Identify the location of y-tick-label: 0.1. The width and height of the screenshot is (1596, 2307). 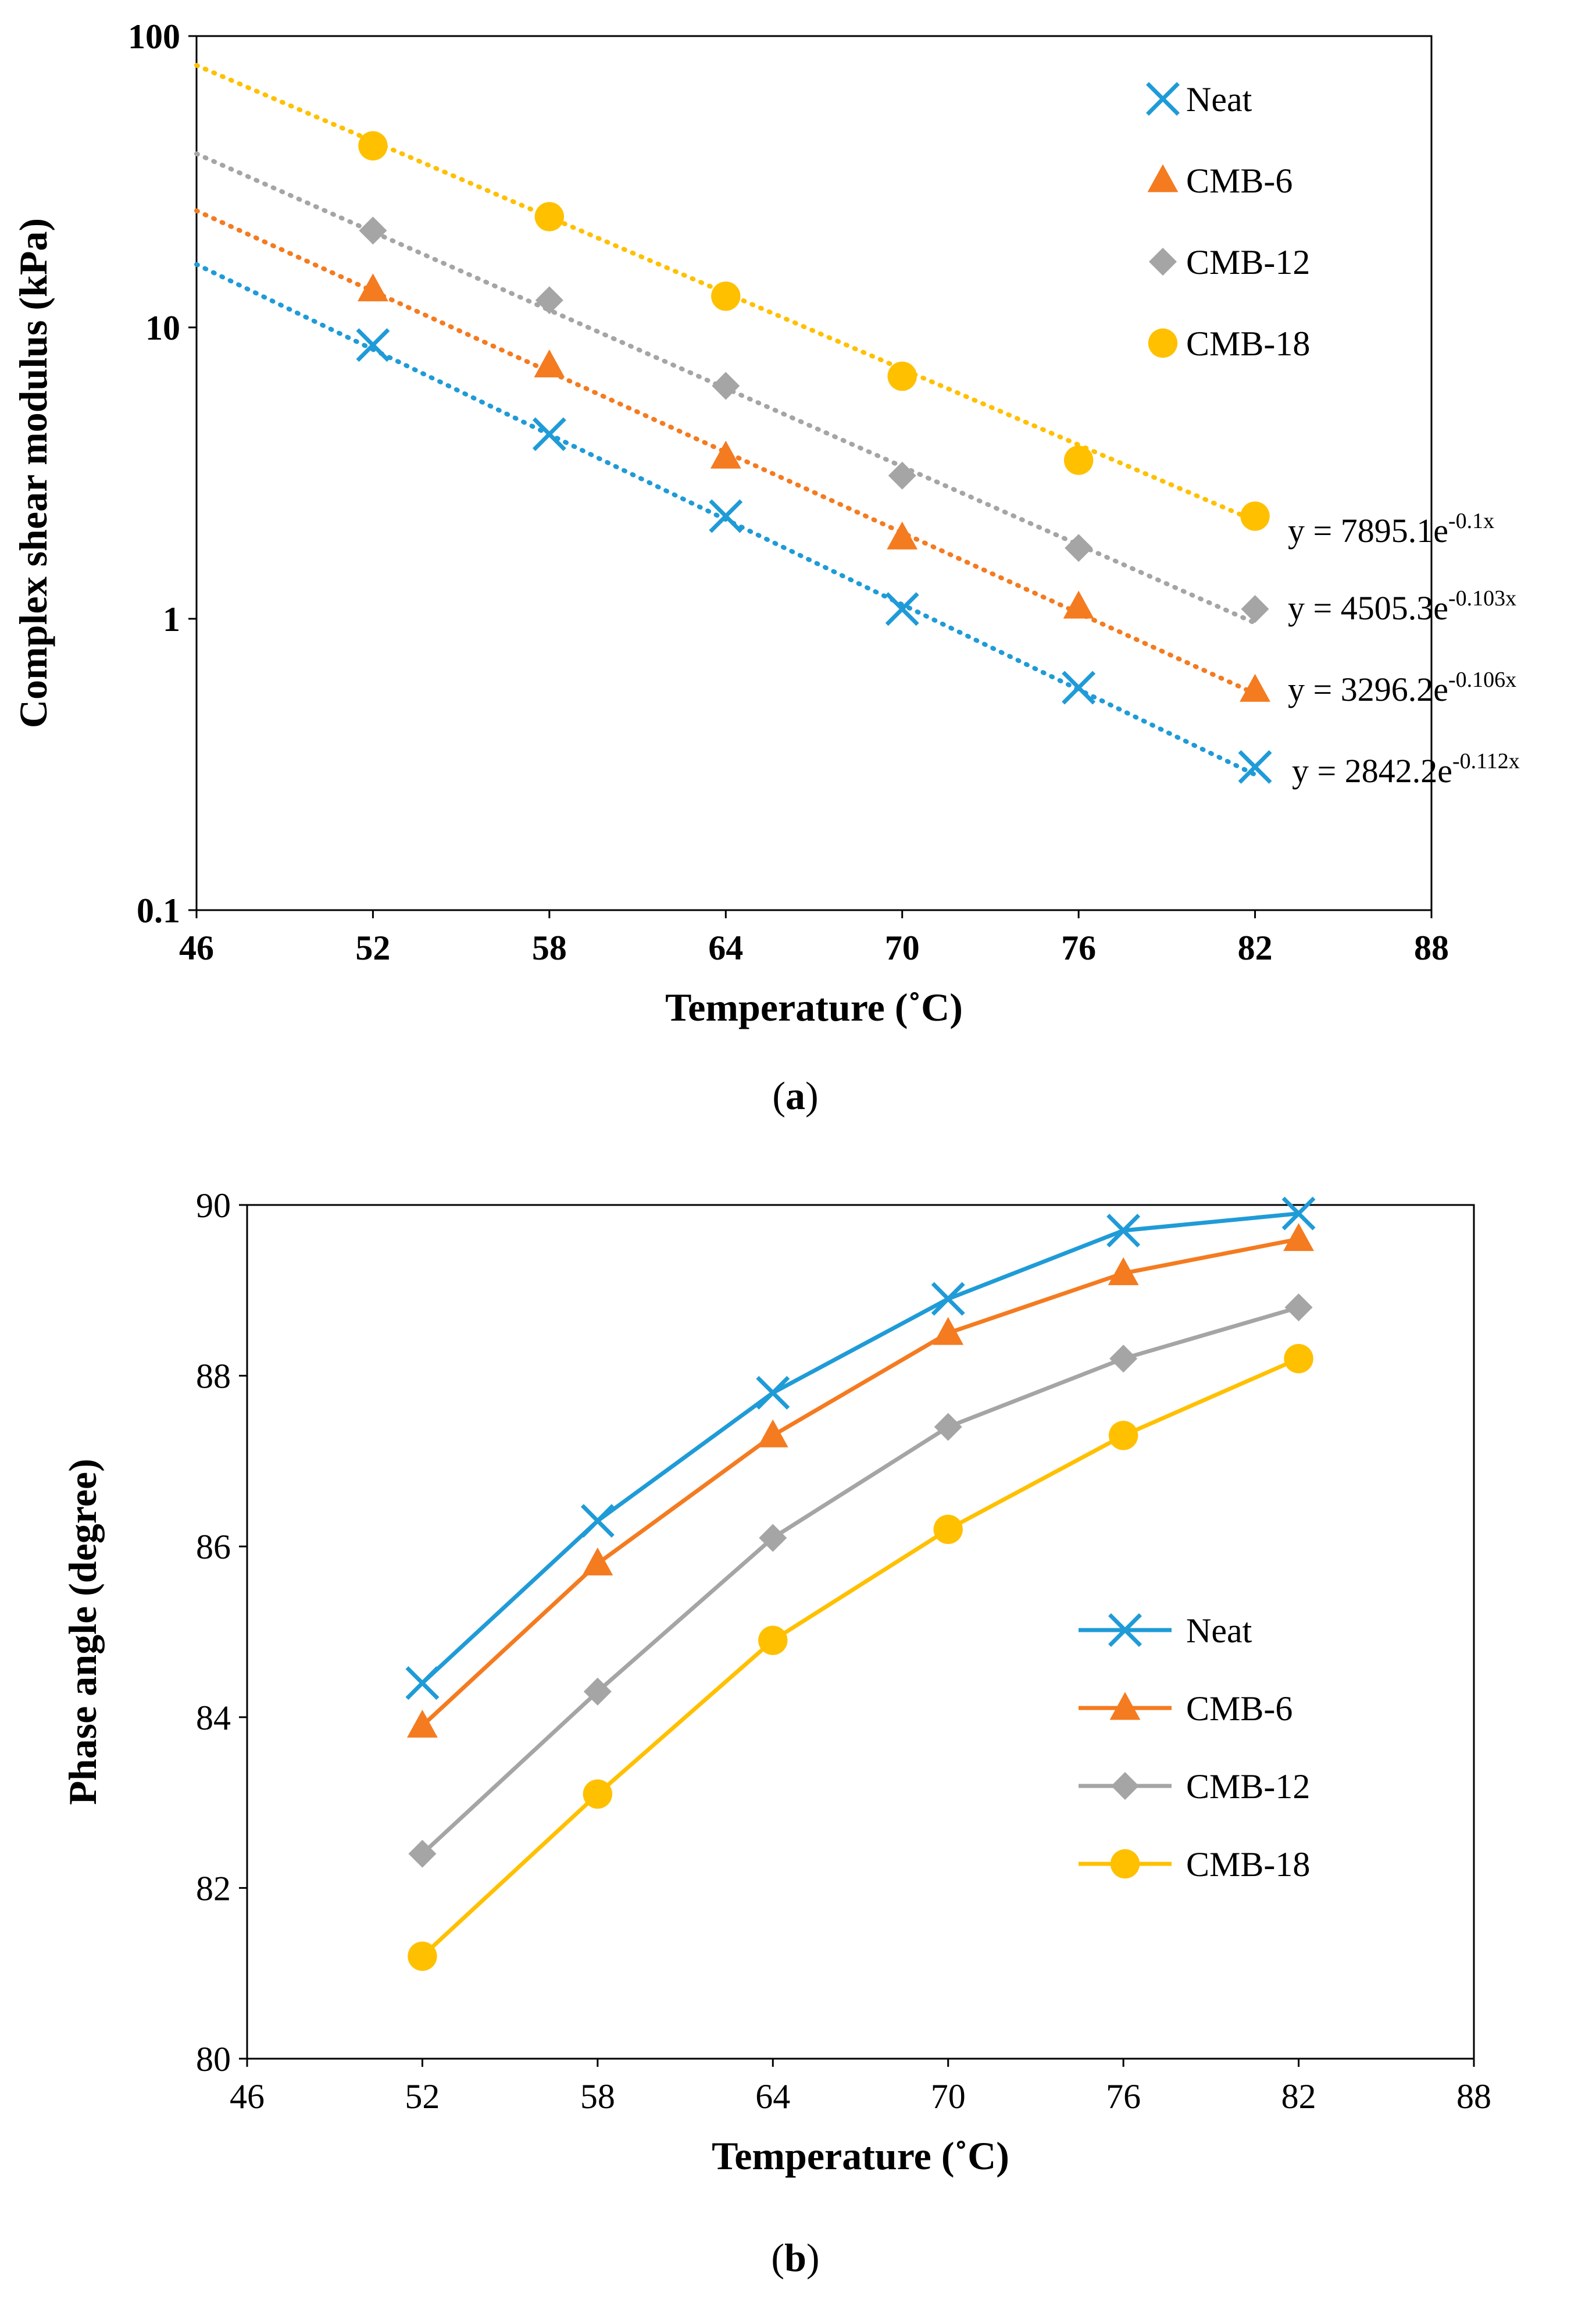
(159, 911).